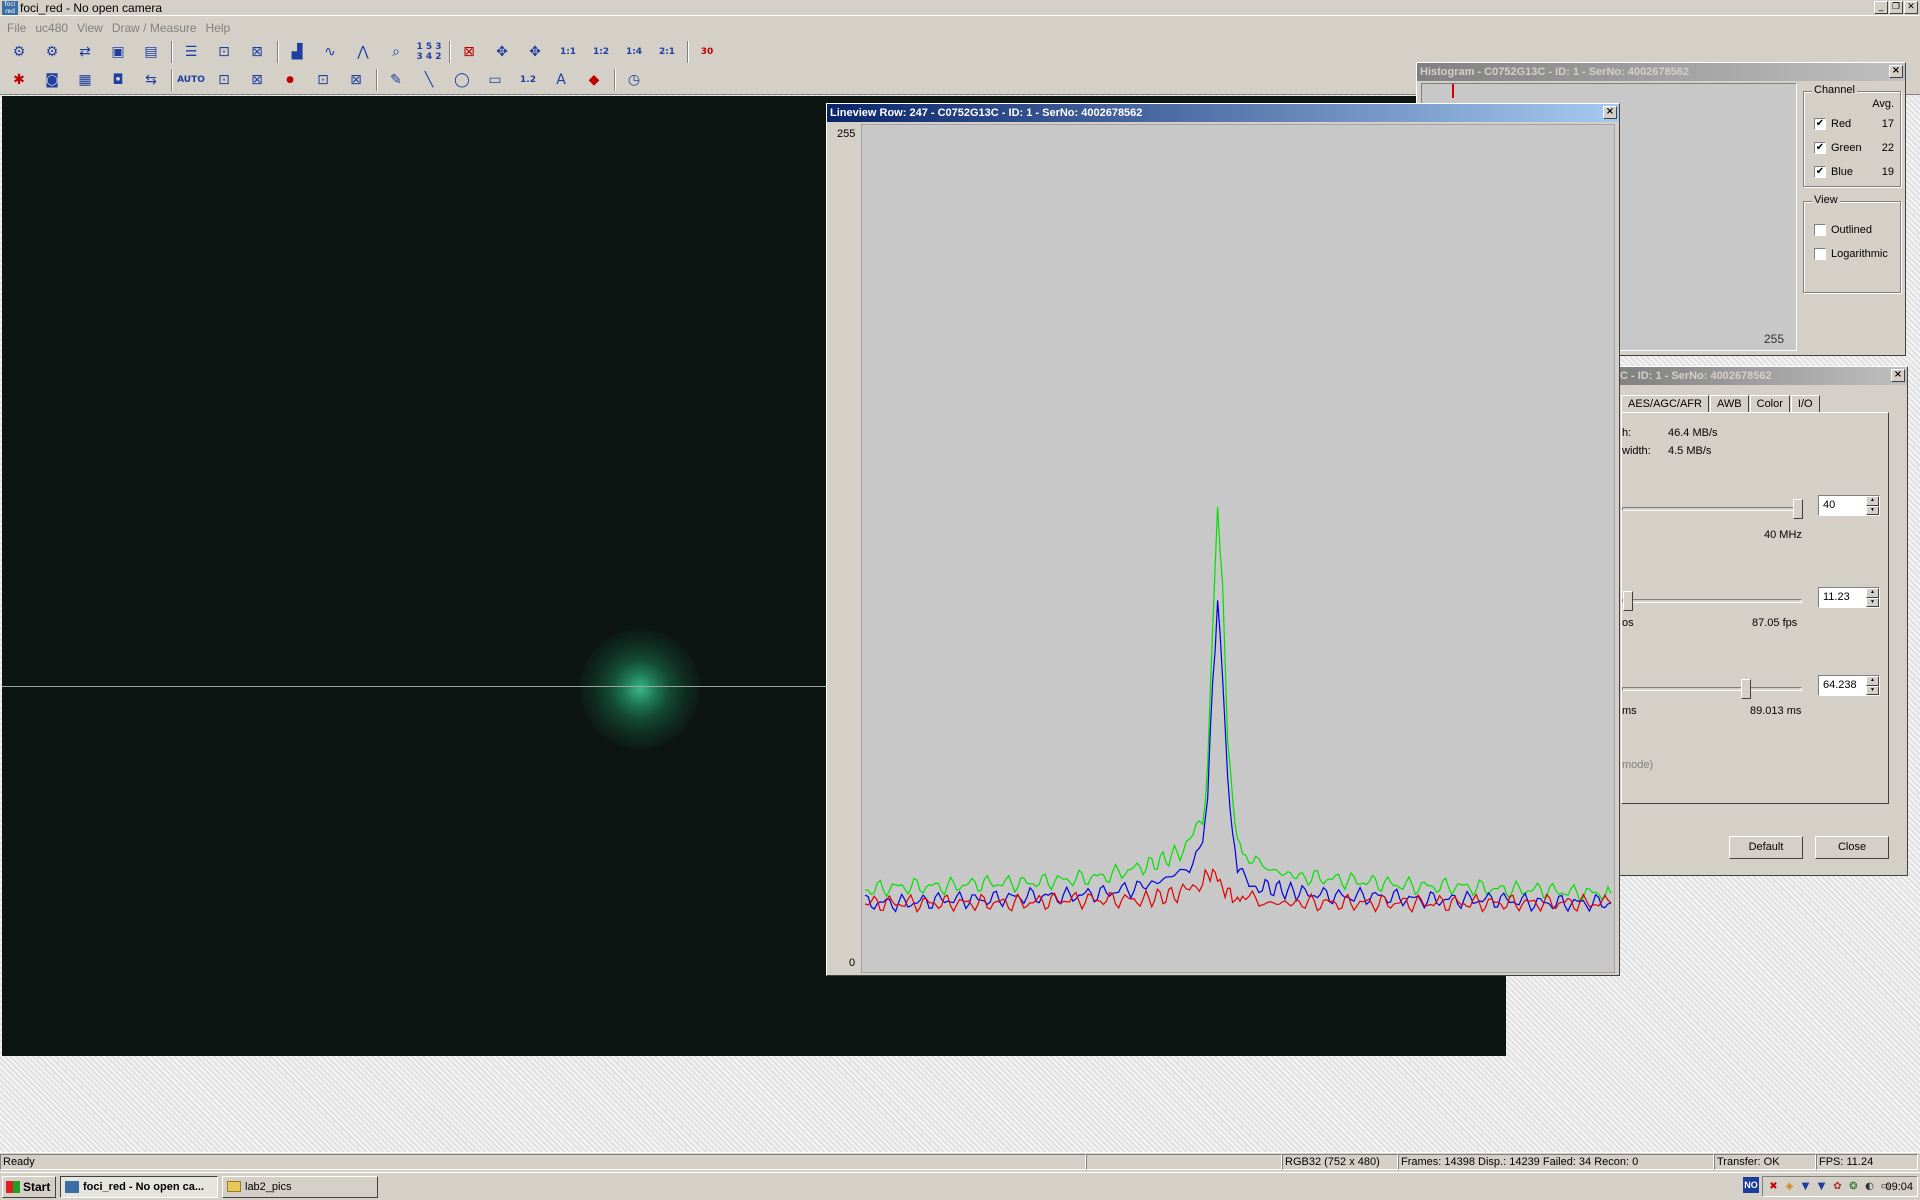 The width and height of the screenshot is (1920, 1200). Describe the element at coordinates (1869, 1186) in the screenshot. I see `volume-icon: ◐` at that location.